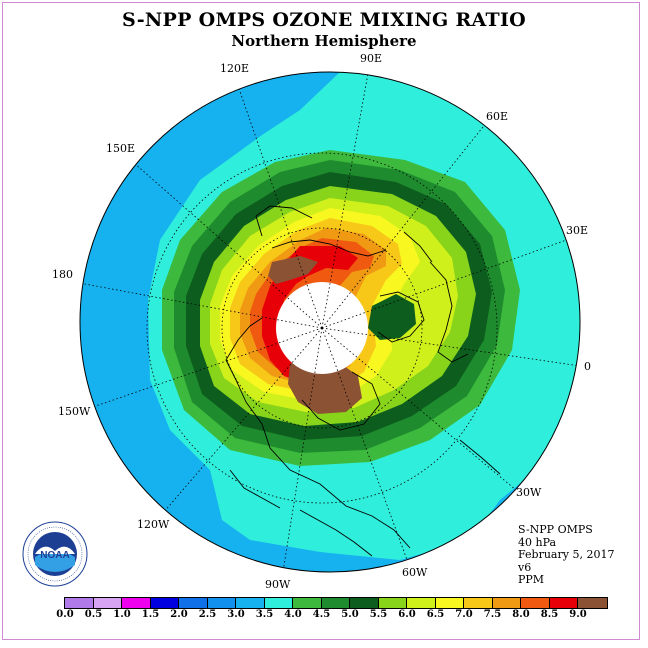 The image size is (648, 648). What do you see at coordinates (65, 614) in the screenshot?
I see `colorbar-label: 0.0` at bounding box center [65, 614].